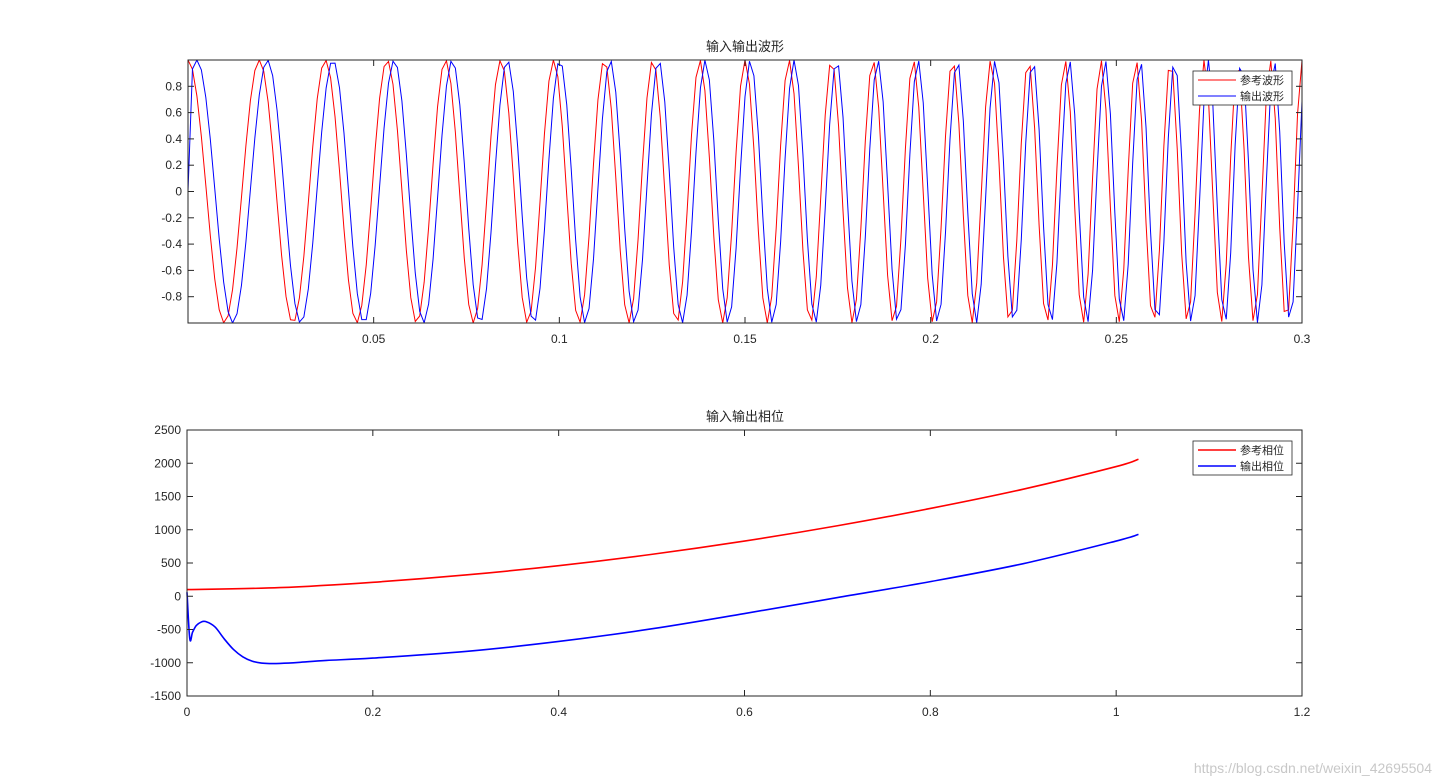 The height and width of the screenshot is (782, 1440). Describe the element at coordinates (171, 244) in the screenshot. I see `waveform-y-tick-label: -0.4` at that location.